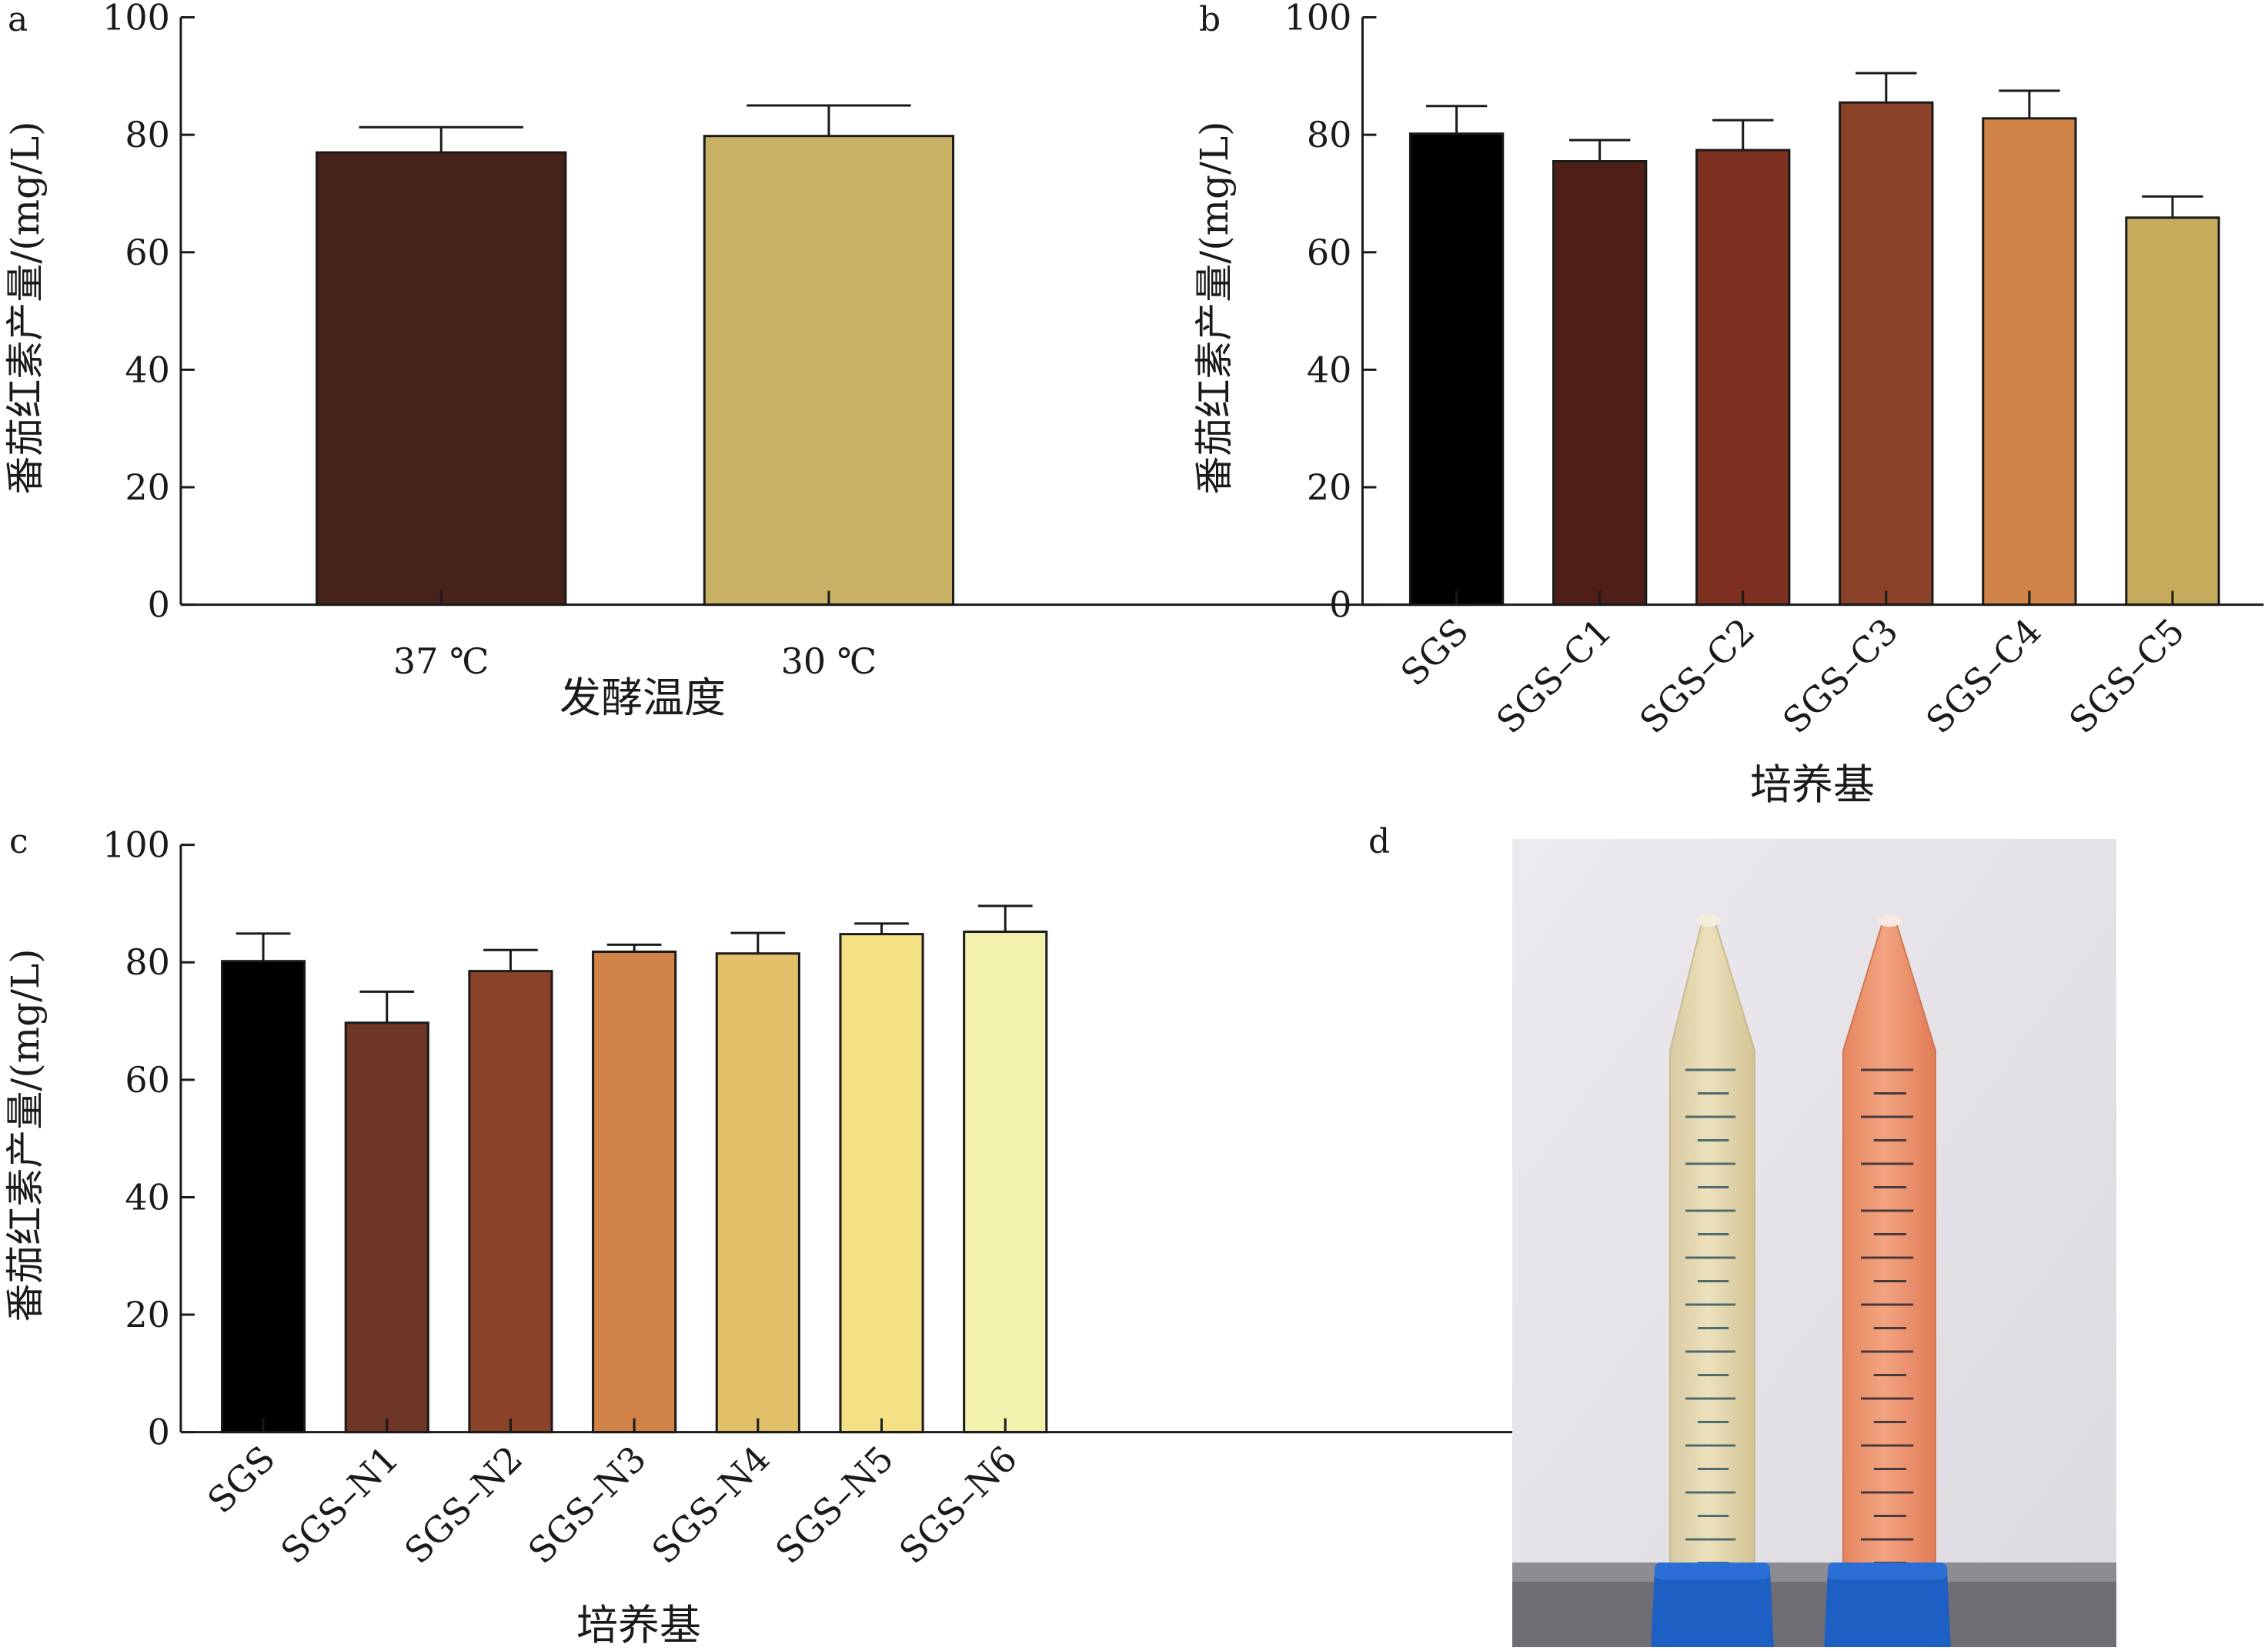 This screenshot has height=1651, width=2268. Describe the element at coordinates (1814, 1243) in the screenshot. I see `photo-background` at that location.